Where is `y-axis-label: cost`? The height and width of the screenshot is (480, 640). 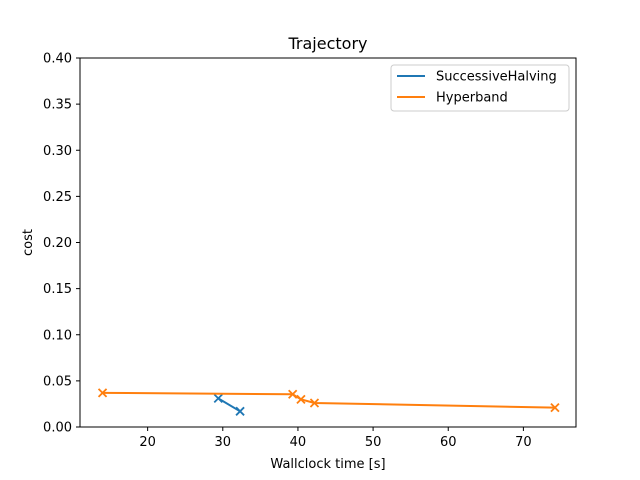
y-axis-label: cost is located at coordinates (28, 242).